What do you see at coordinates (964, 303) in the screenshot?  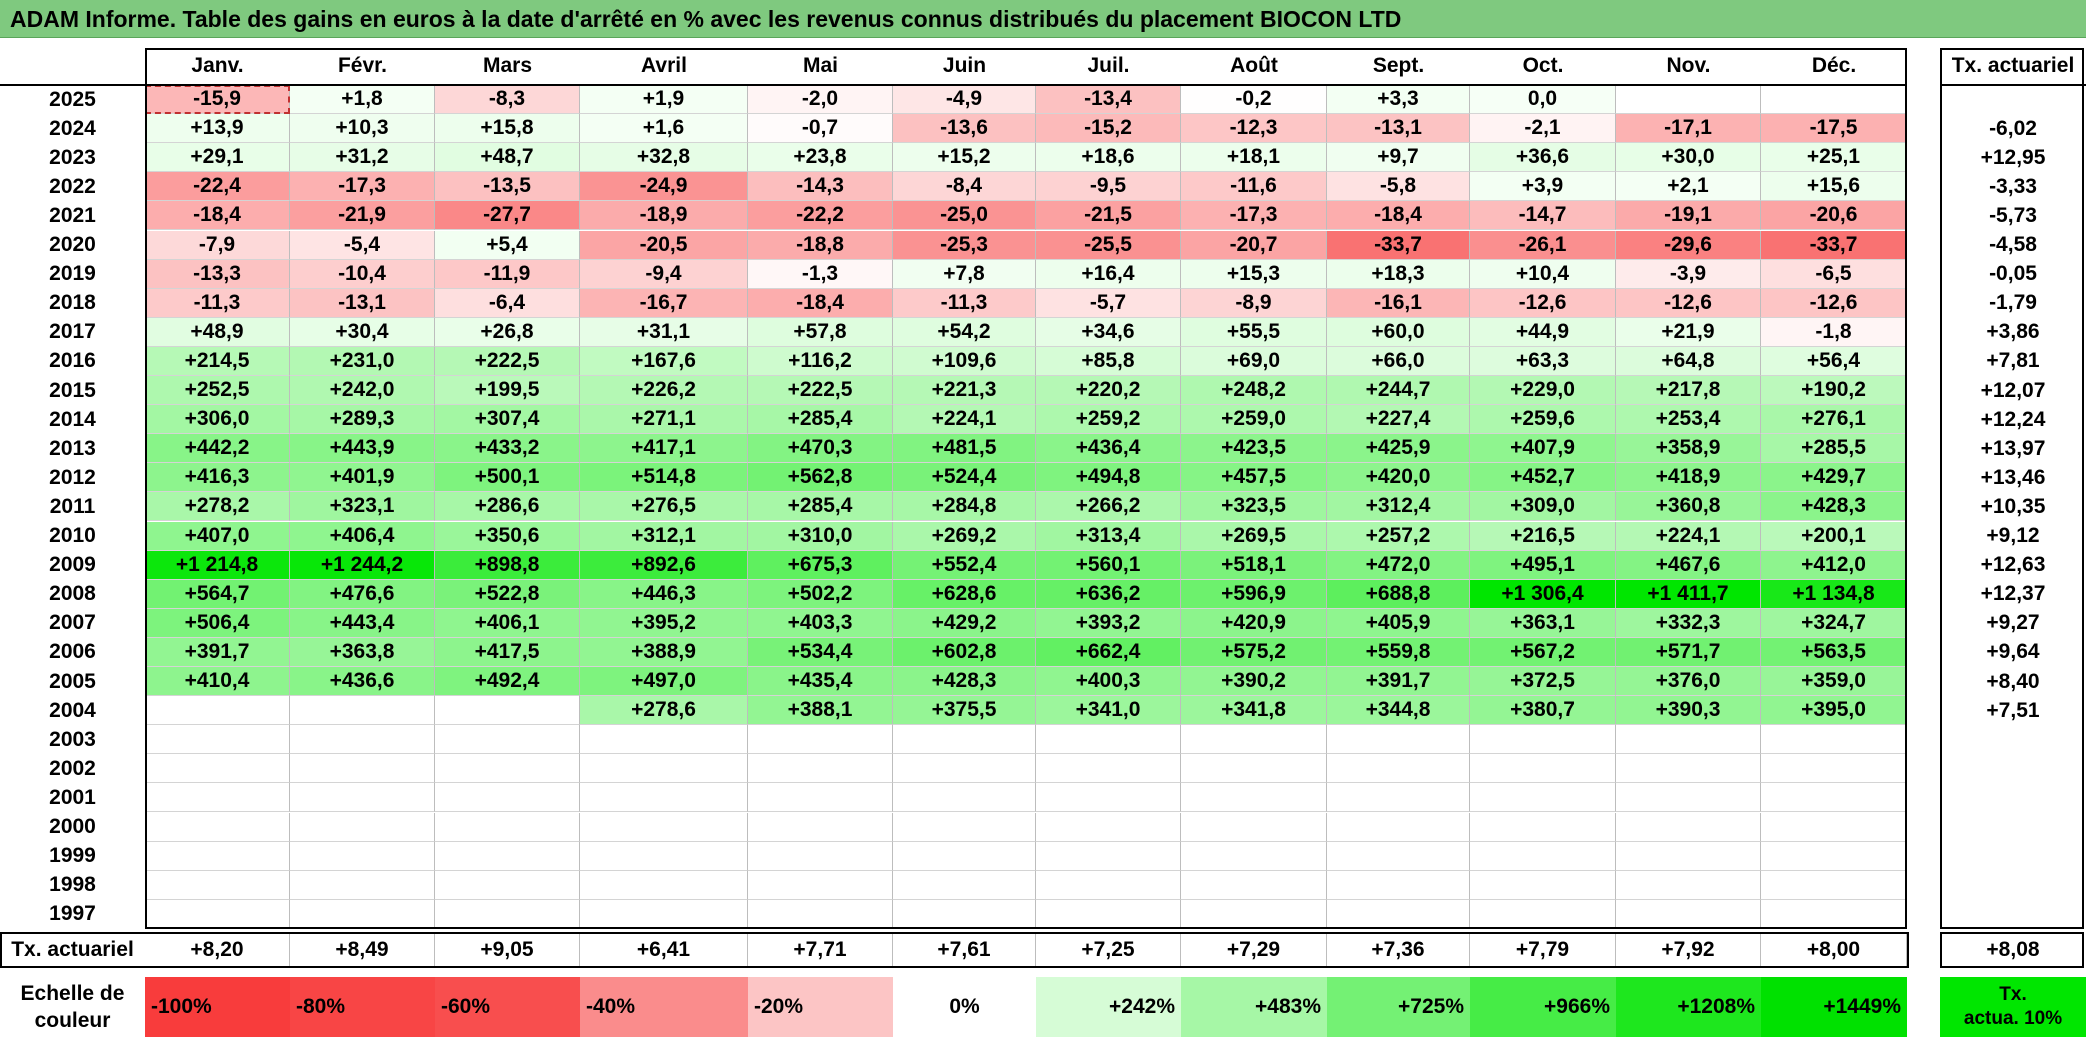 I see `table-cell: -11,3` at bounding box center [964, 303].